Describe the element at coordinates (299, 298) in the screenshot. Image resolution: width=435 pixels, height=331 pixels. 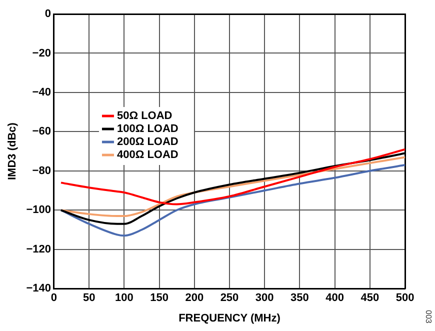
I see `x-tick-label: 350` at that location.